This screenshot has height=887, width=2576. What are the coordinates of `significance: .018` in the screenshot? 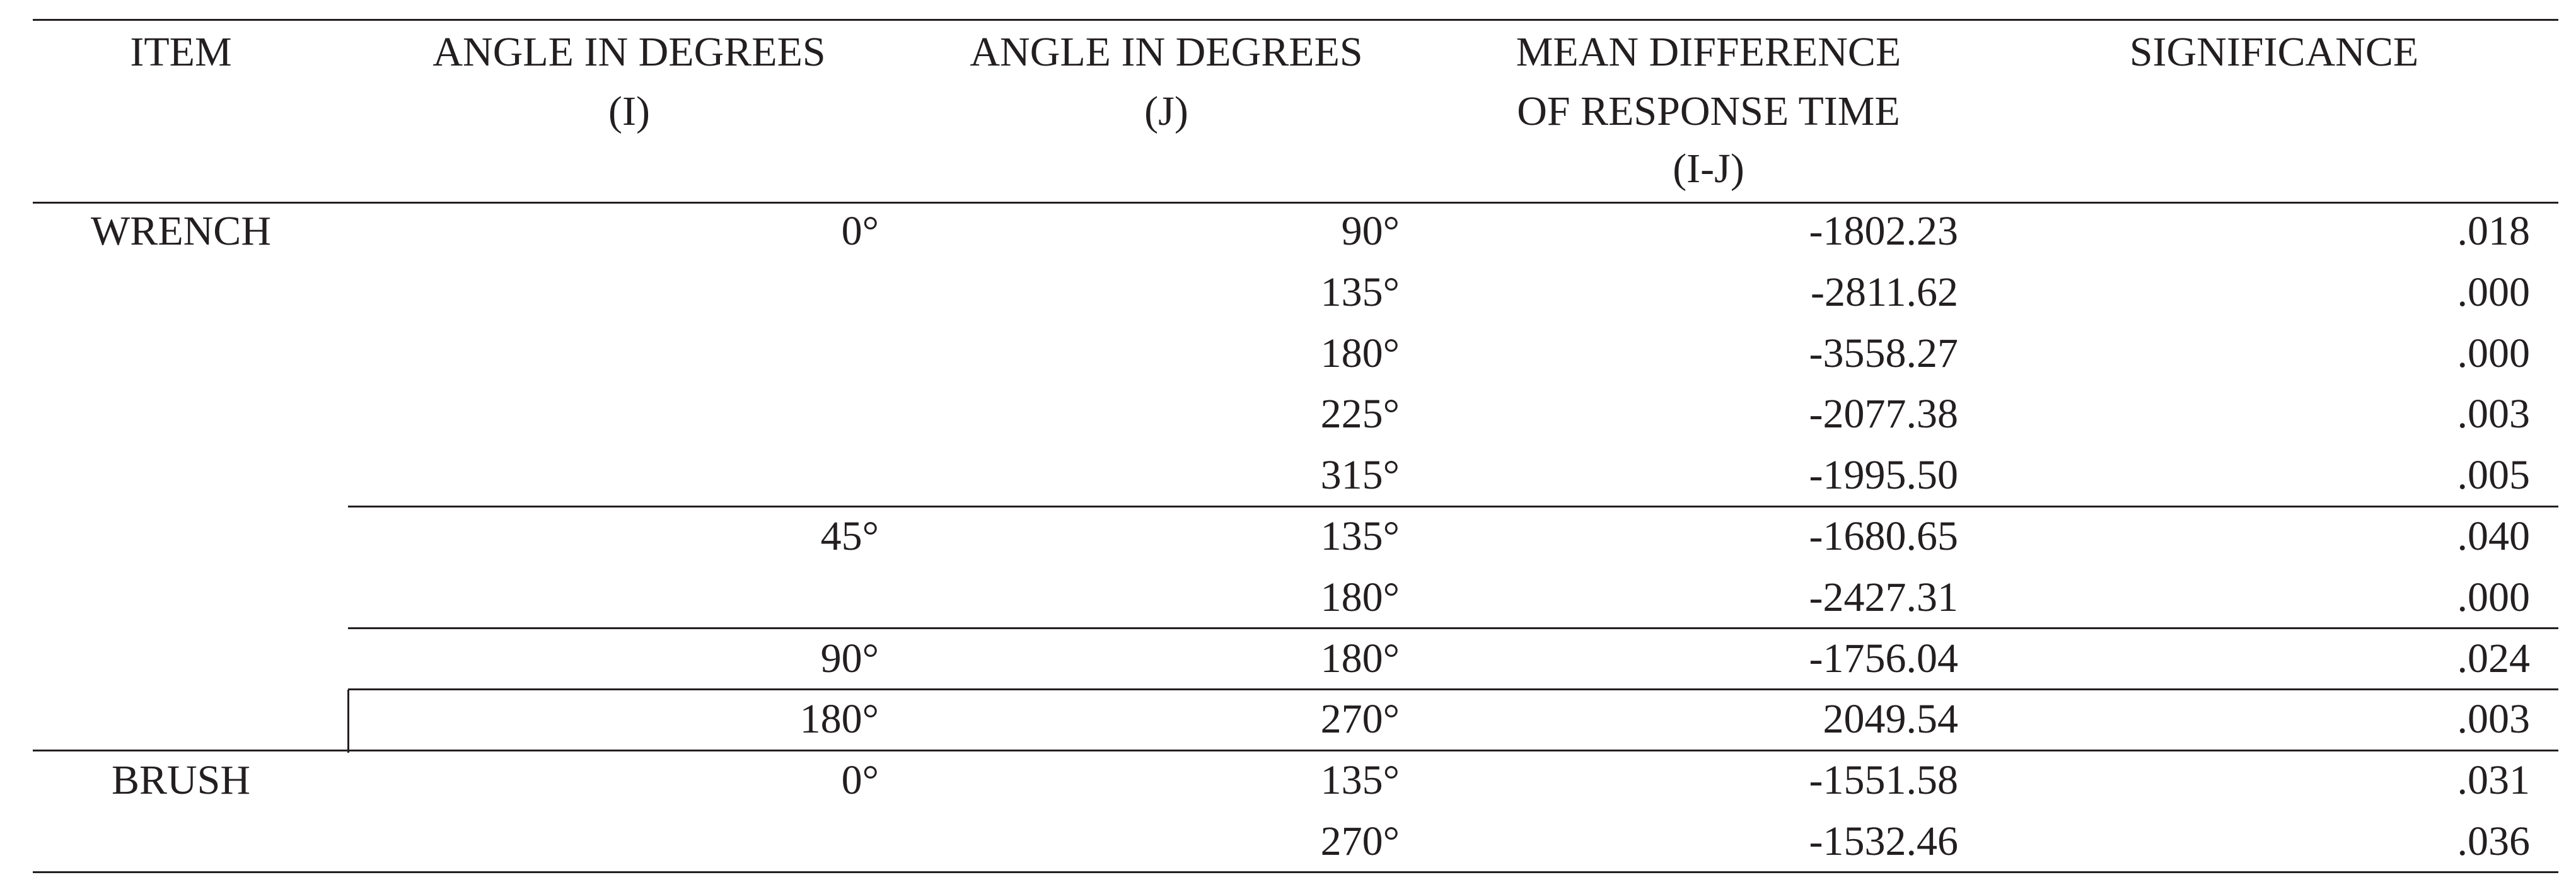 It's located at (2494, 231).